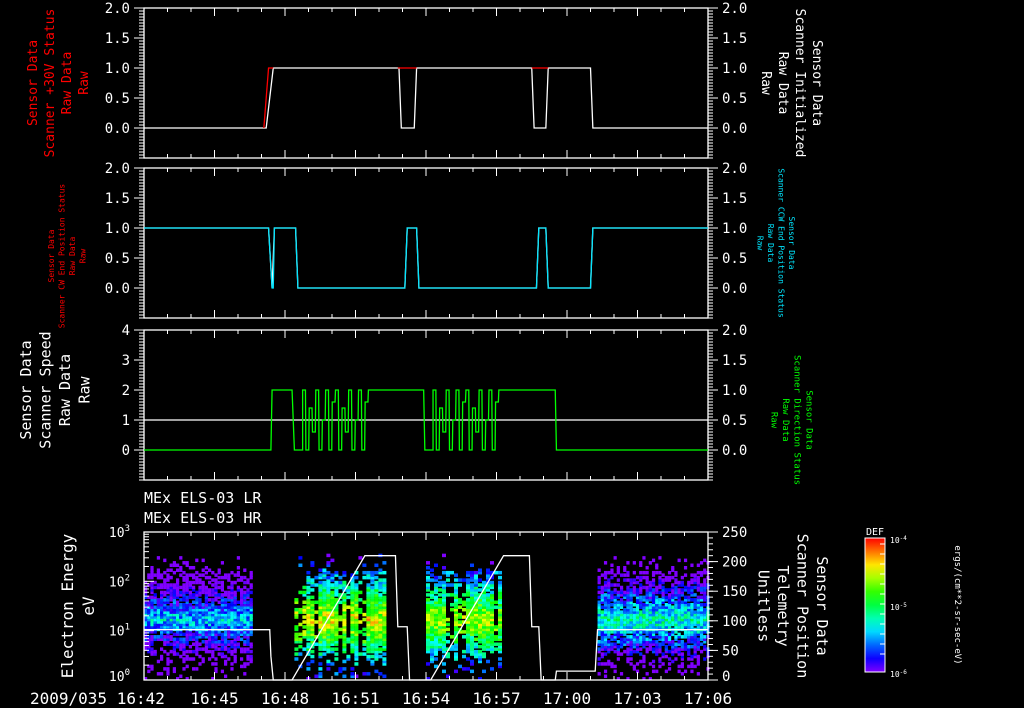 This screenshot has height=708, width=1024. What do you see at coordinates (734, 421) in the screenshot?
I see `right-y-axis-3-tick-label: 0.5` at bounding box center [734, 421].